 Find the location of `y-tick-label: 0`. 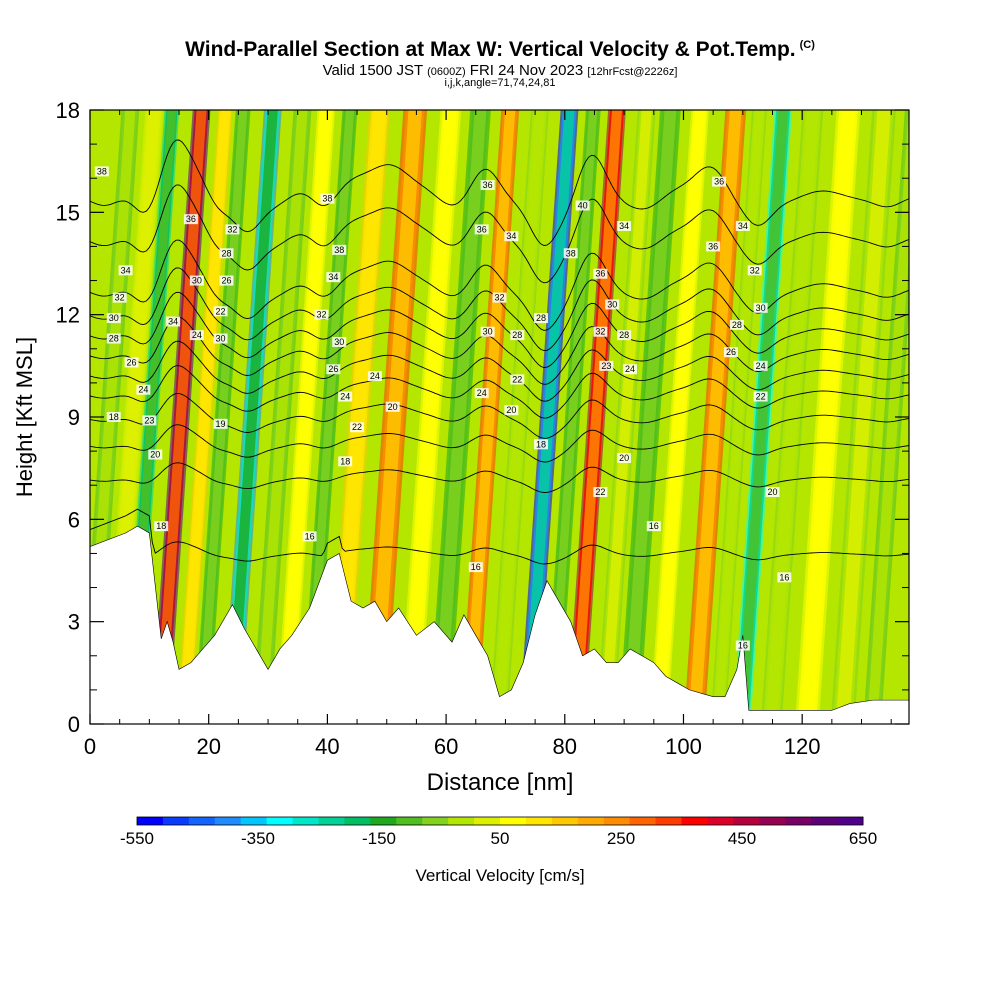

y-tick-label: 0 is located at coordinates (74, 724).